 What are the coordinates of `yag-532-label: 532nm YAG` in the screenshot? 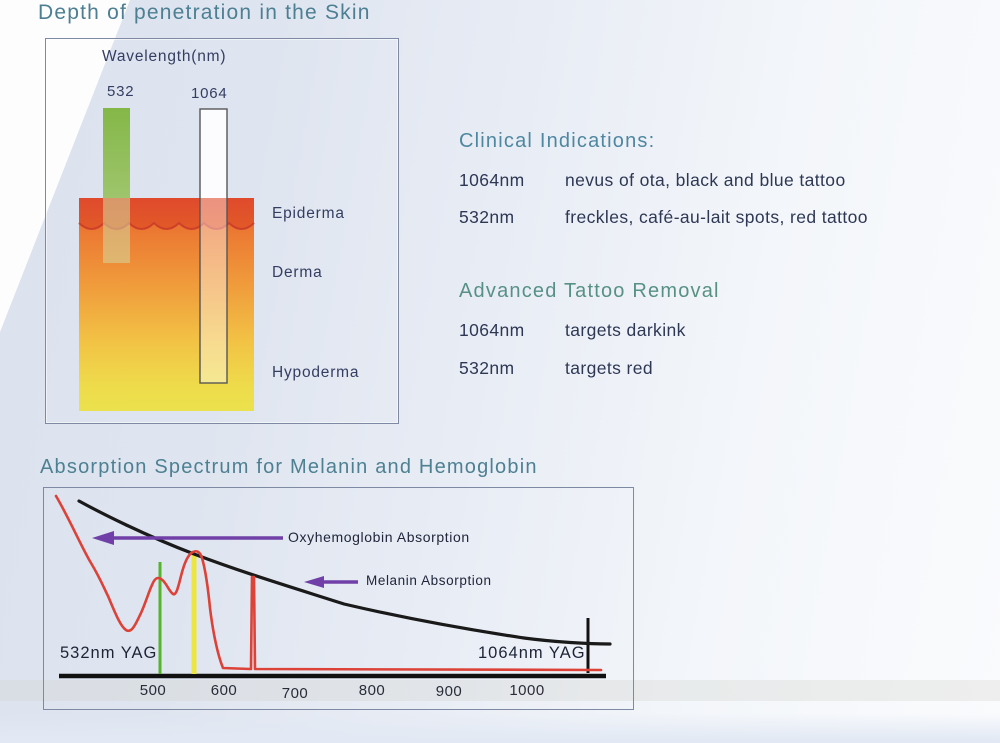 It's located at (109, 653).